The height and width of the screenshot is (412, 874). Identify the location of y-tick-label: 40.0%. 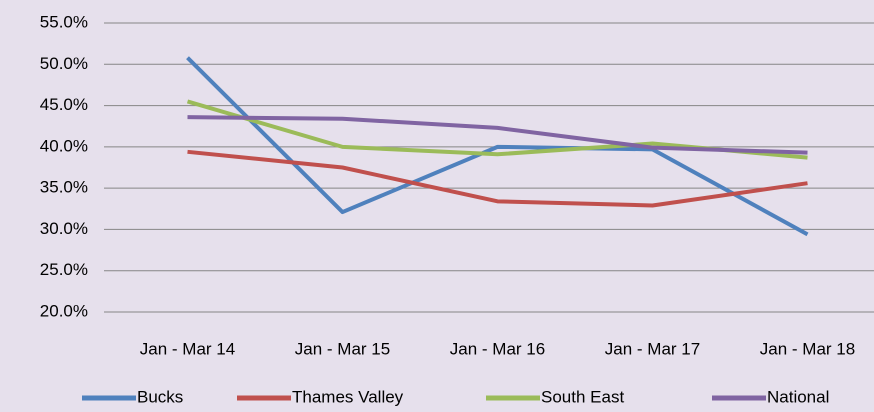
(64, 145).